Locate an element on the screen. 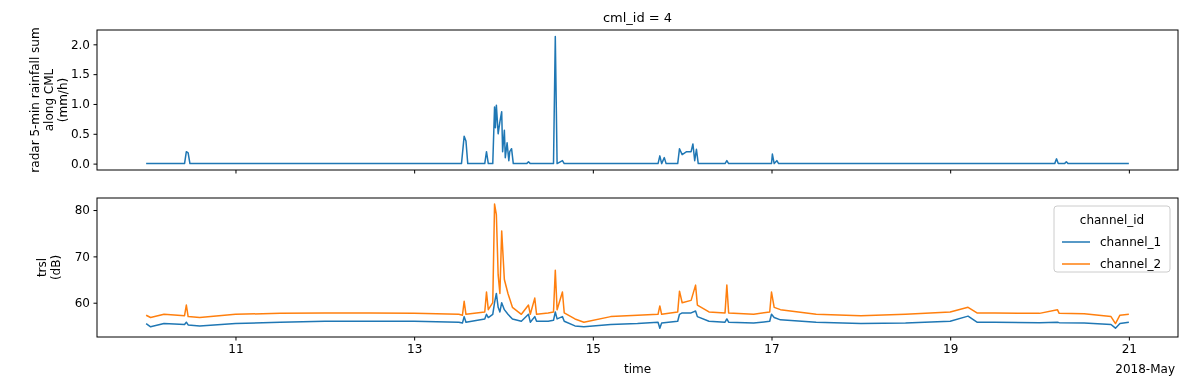  y-tick-label: 70 is located at coordinates (82, 256).